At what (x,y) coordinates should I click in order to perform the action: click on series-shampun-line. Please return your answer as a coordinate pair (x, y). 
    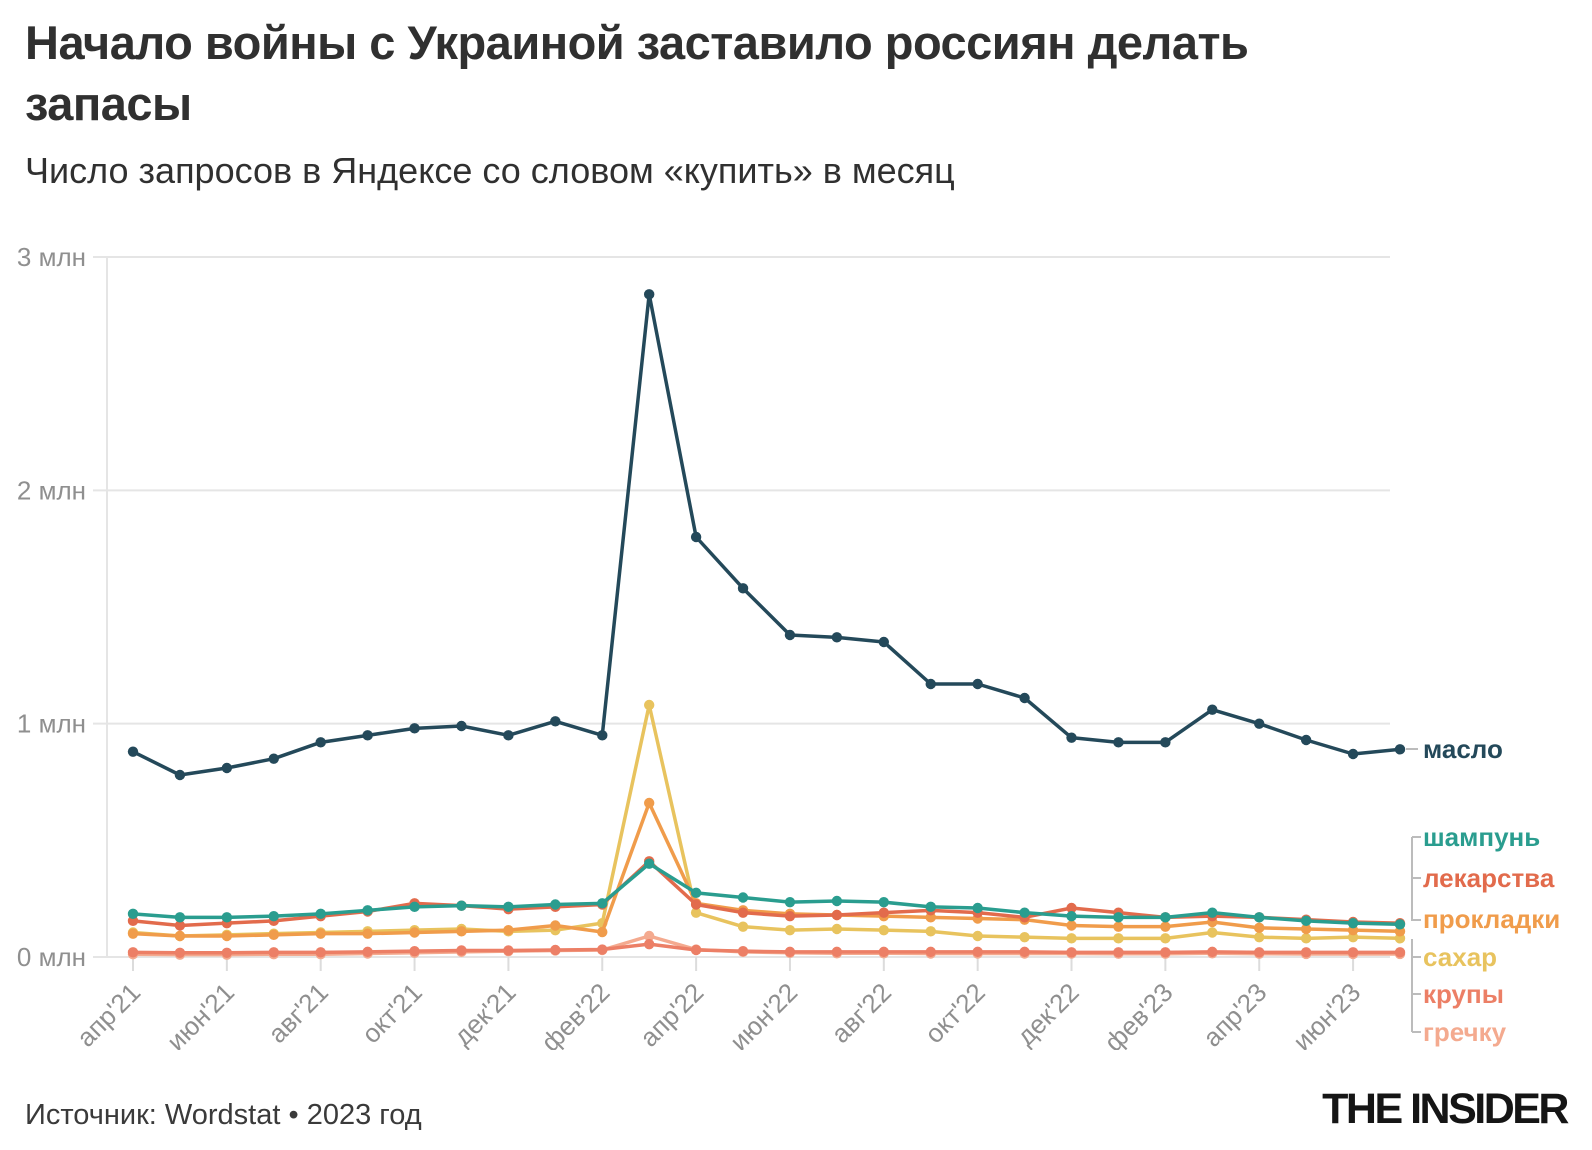
    Looking at the image, I should click on (766, 894).